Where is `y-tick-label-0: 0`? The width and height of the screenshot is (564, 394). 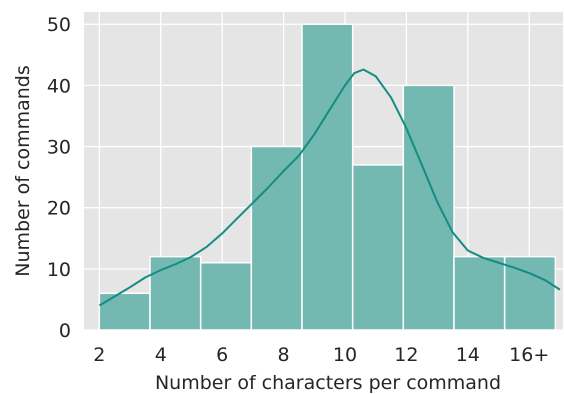
y-tick-label-0: 0 is located at coordinates (65, 331).